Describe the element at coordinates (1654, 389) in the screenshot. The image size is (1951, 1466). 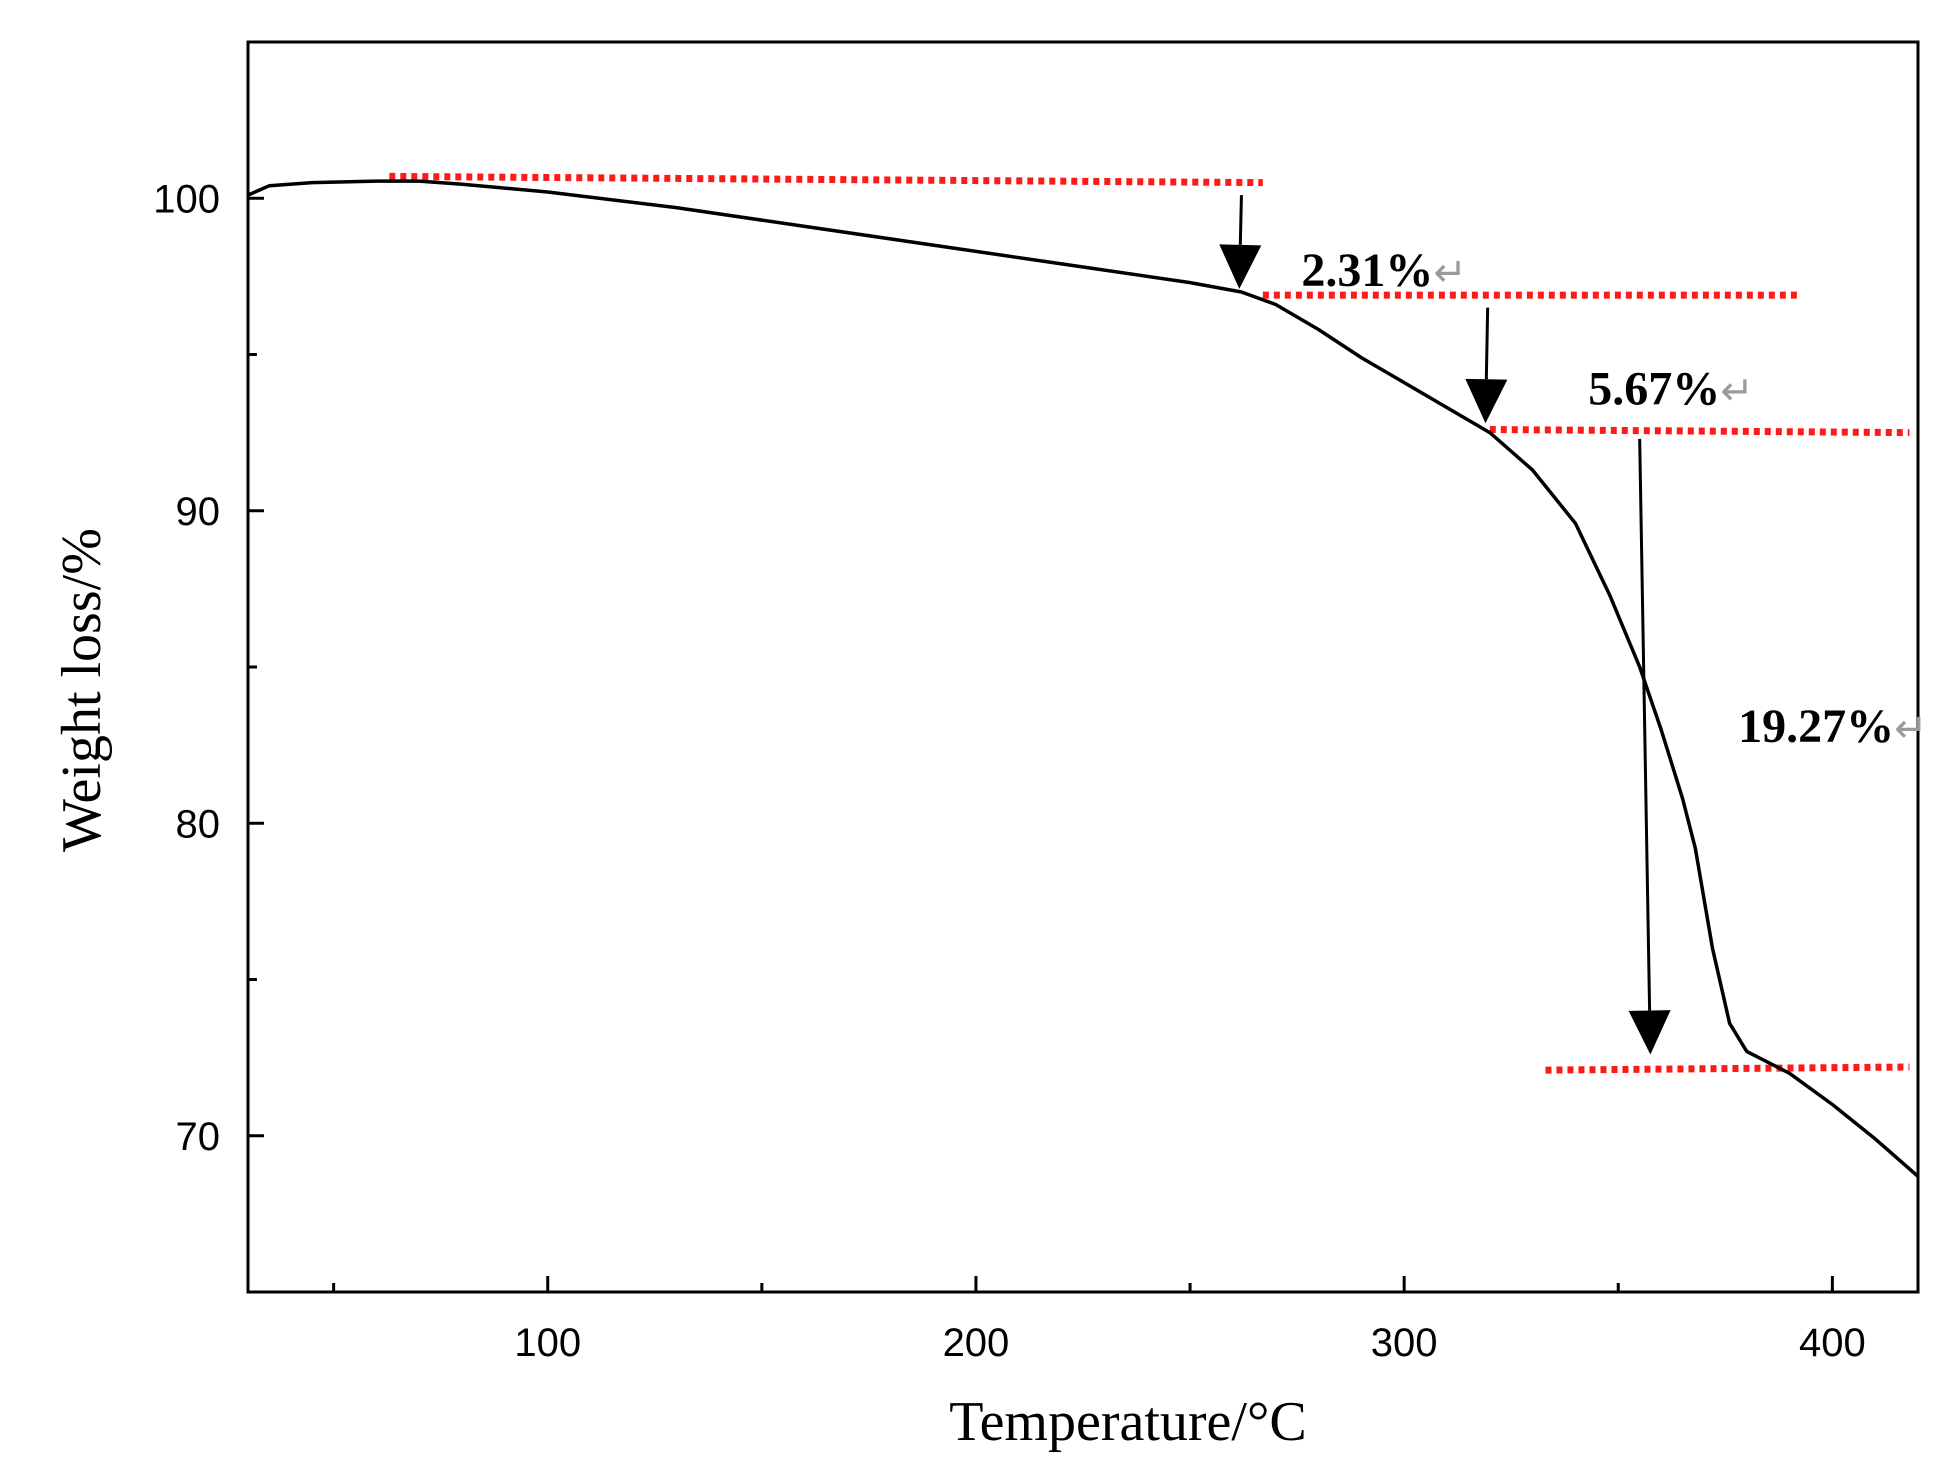
I see `loss-value: 5.67%` at that location.